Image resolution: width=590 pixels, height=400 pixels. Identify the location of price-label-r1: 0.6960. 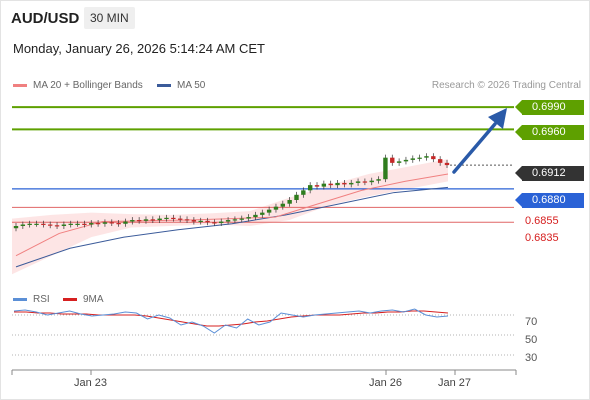
(549, 132).